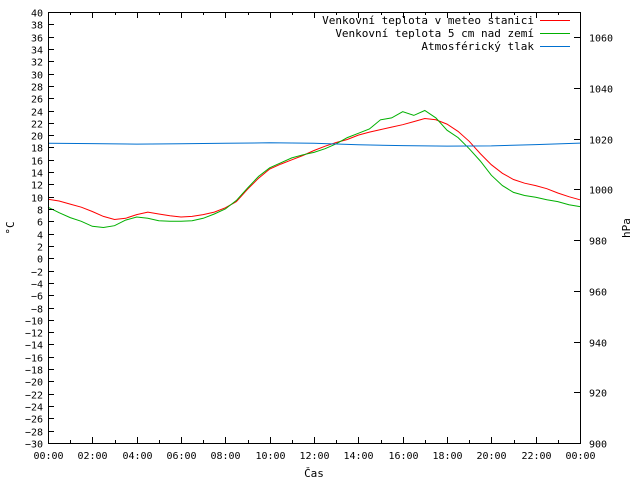 This screenshot has width=640, height=480. I want to click on y-left-tick-label: −16, so click(34, 359).